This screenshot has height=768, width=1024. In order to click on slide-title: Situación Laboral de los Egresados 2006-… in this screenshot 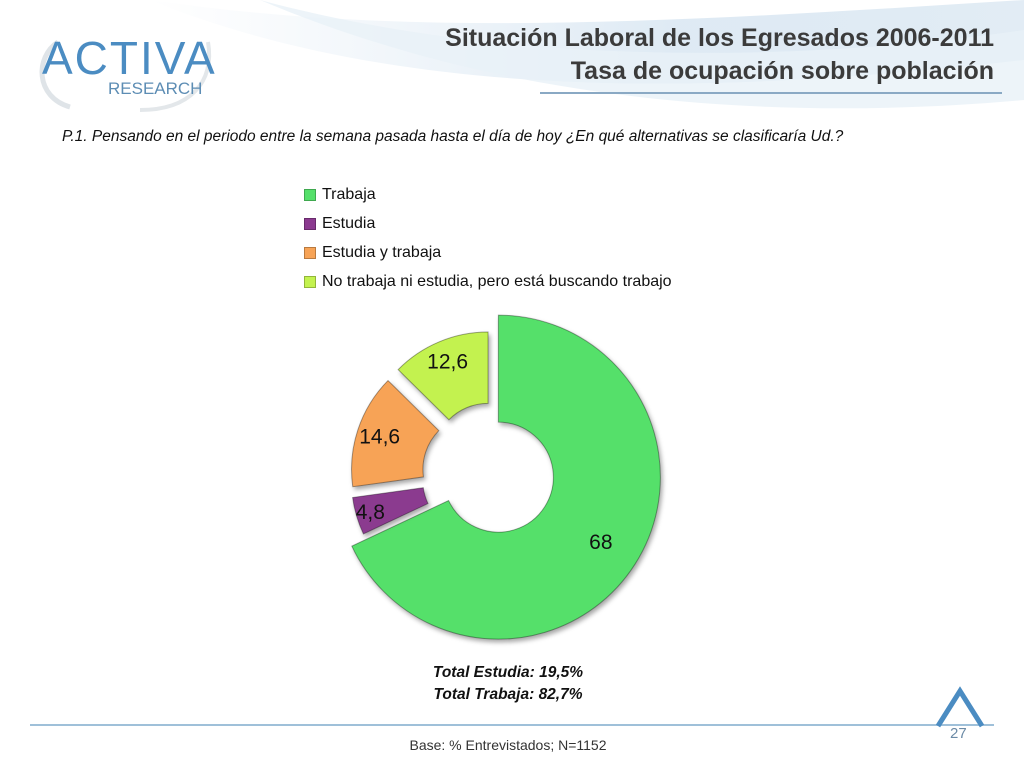, I will do `click(719, 55)`.